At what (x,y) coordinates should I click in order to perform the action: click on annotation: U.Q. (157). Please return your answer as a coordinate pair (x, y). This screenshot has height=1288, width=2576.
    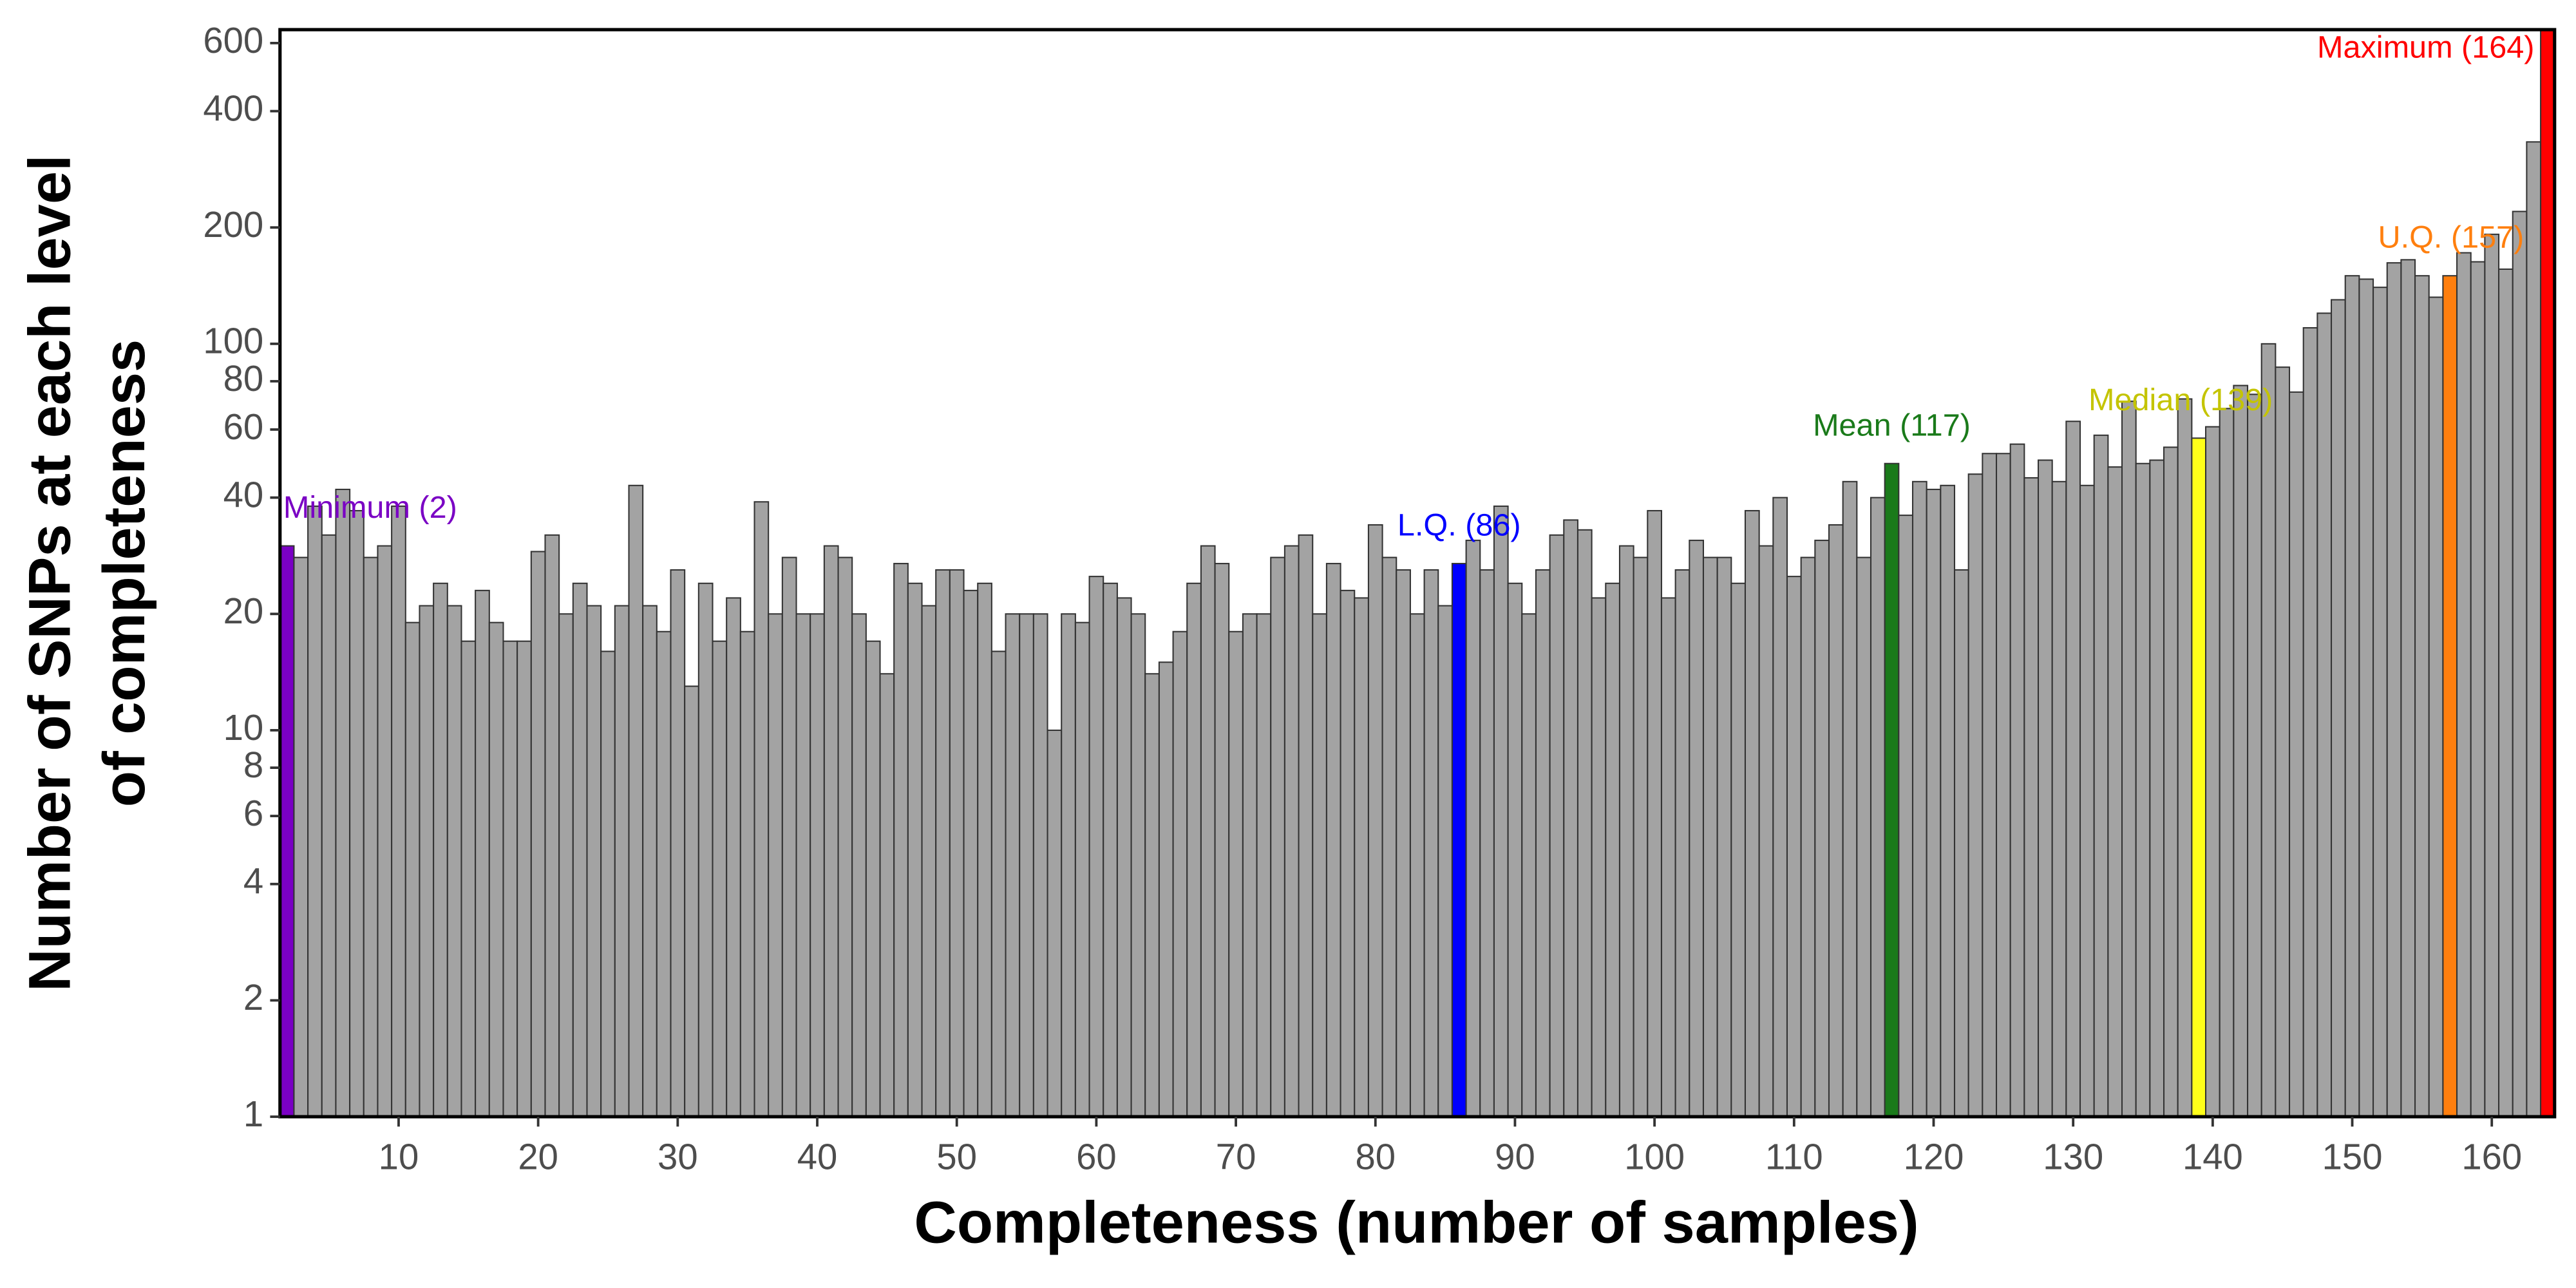
    Looking at the image, I should click on (2451, 238).